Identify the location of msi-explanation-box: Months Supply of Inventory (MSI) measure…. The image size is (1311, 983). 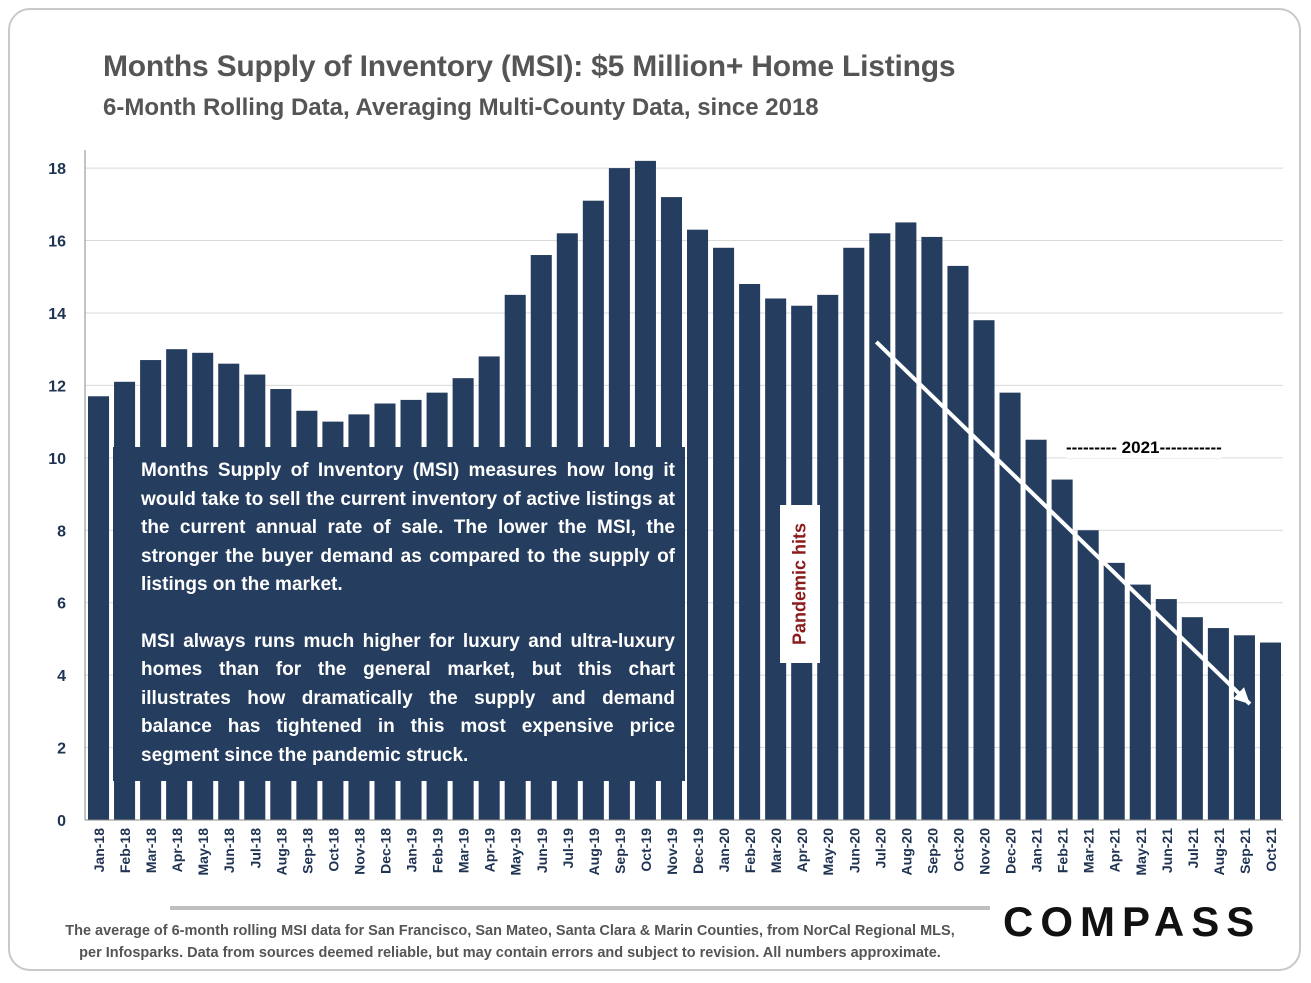
(399, 614).